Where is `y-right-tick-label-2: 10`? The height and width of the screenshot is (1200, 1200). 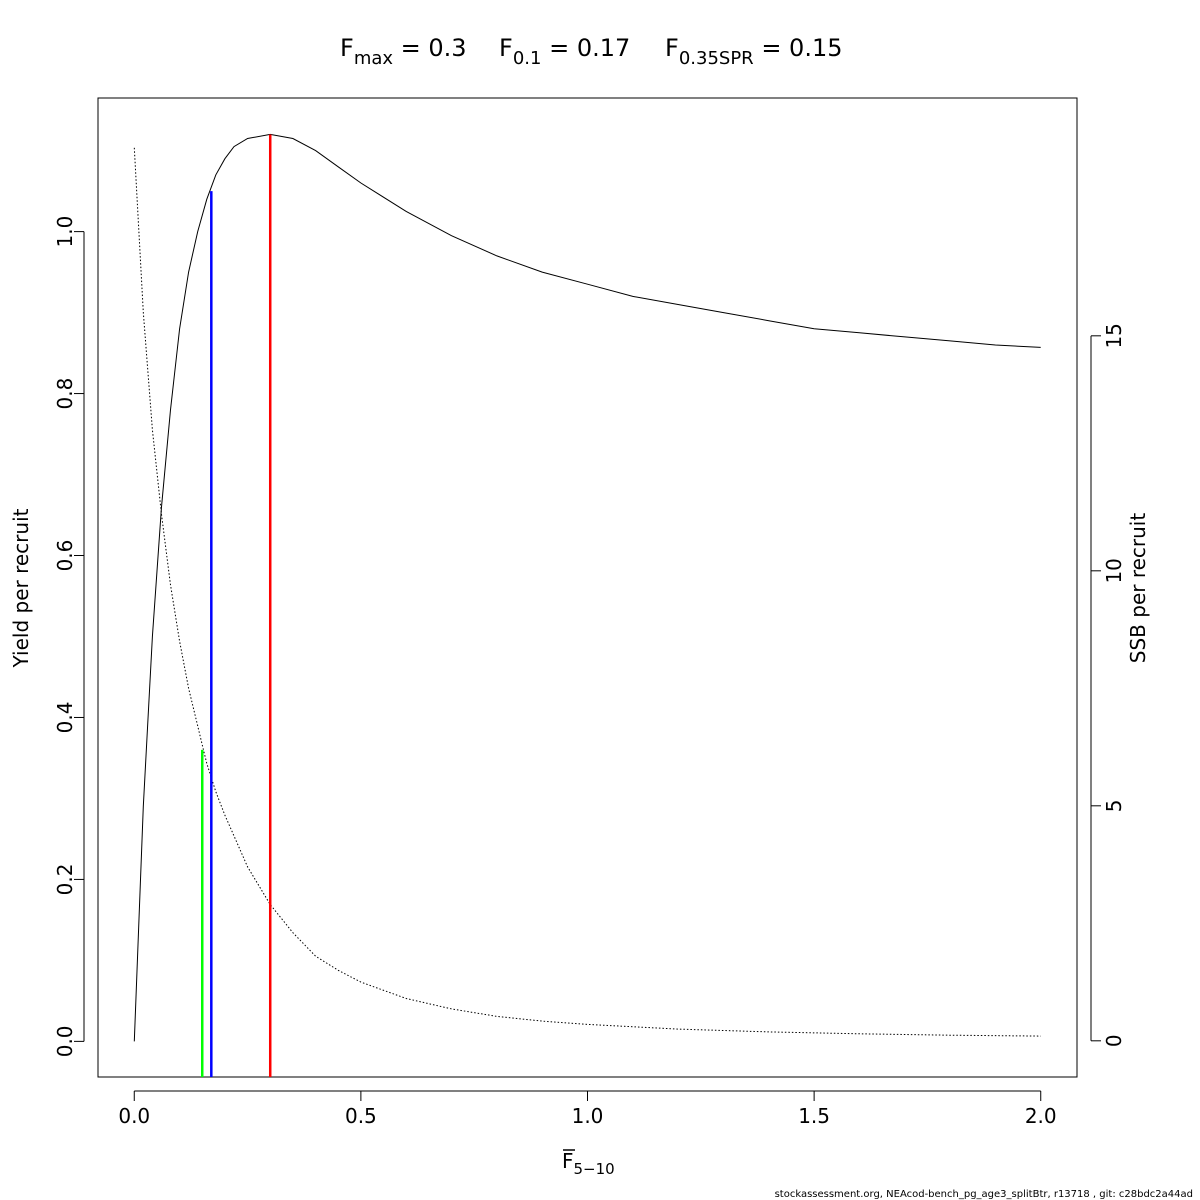 y-right-tick-label-2: 10 is located at coordinates (1114, 570).